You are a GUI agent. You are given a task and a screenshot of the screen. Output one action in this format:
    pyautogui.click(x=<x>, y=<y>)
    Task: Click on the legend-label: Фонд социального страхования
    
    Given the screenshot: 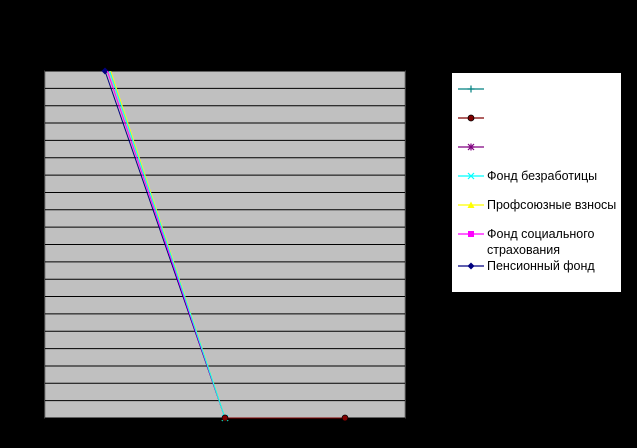 What is the action you would take?
    pyautogui.click(x=541, y=242)
    